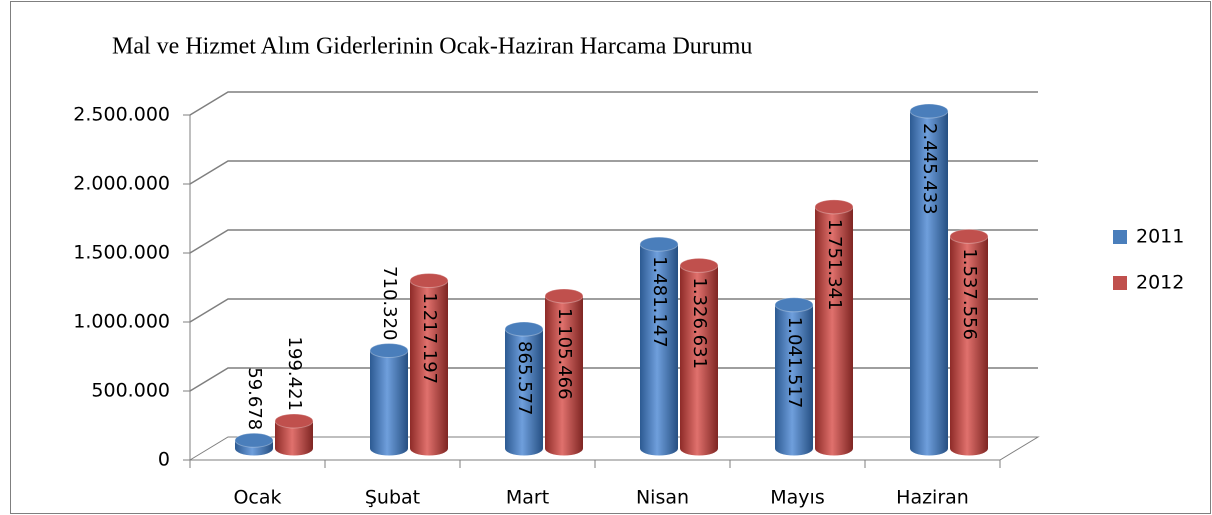 This screenshot has height=515, width=1212. I want to click on y-tick-label: 0, so click(164, 460).